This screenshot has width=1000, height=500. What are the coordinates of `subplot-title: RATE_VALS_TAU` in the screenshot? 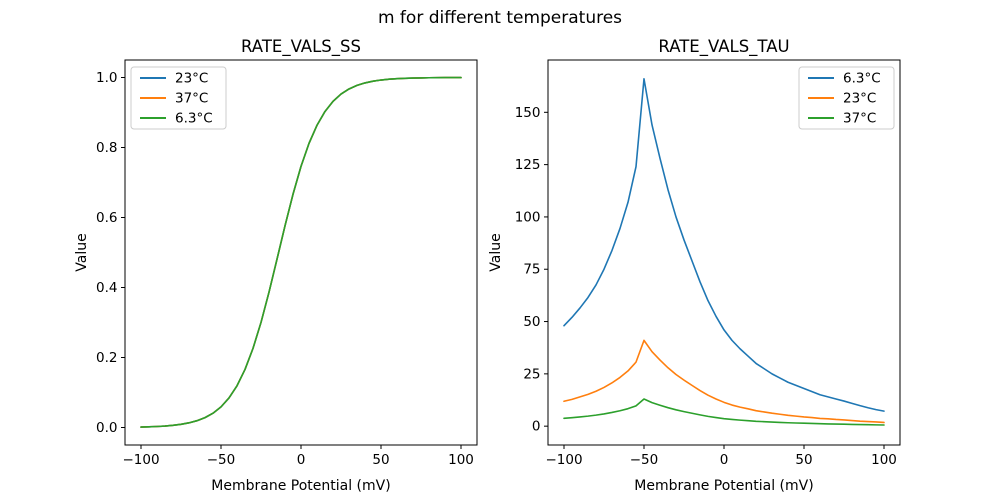 It's located at (723, 47).